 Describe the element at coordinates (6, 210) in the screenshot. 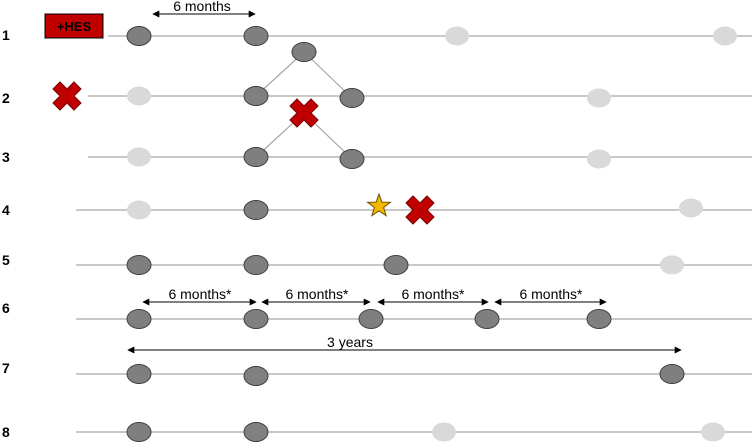

I see `row-label-4: 4` at that location.